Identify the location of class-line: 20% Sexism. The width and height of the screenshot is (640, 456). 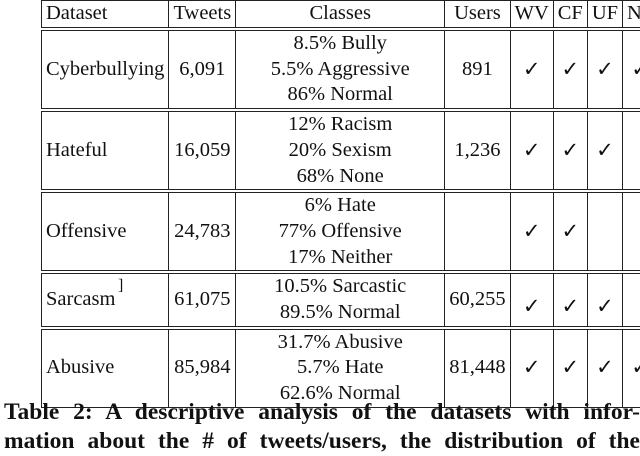
(340, 151).